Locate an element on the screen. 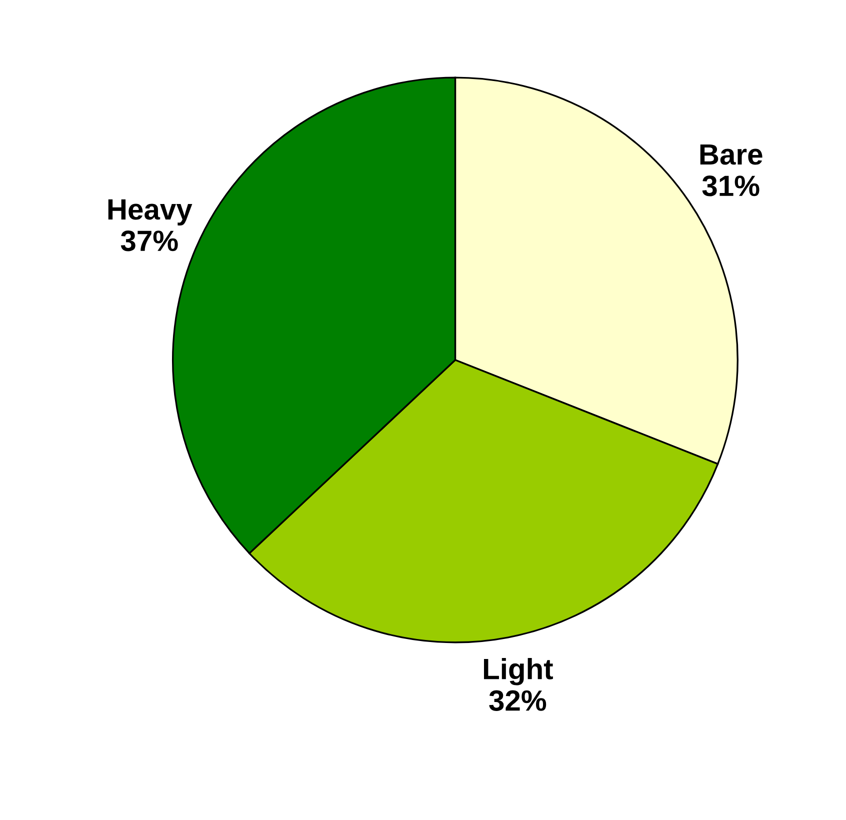 The height and width of the screenshot is (820, 846). data-label: 37% is located at coordinates (149, 241).